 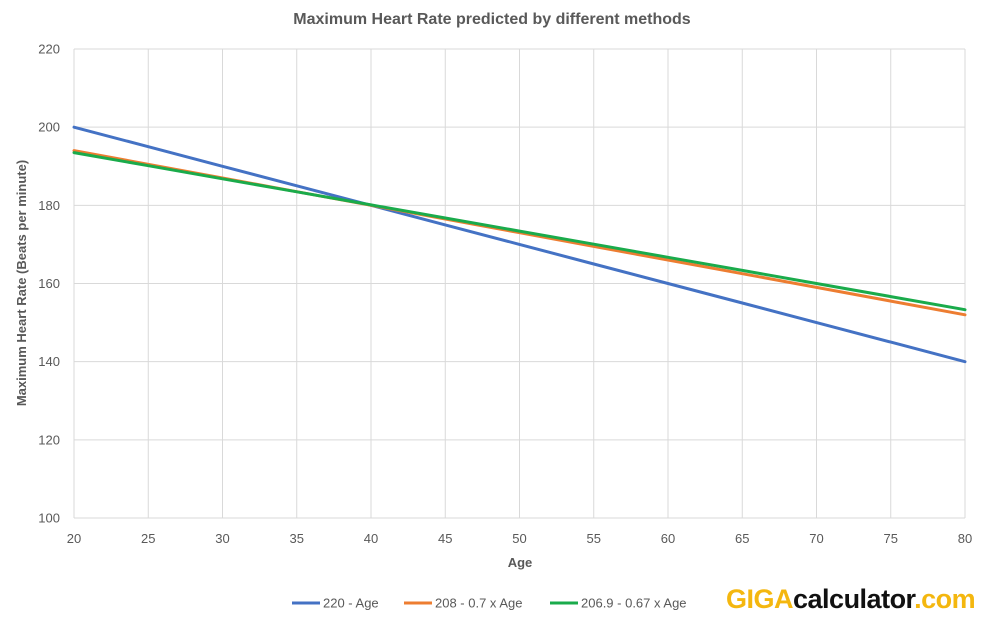 I want to click on giga-calculator-logo: GIGAcalculator.com, so click(x=851, y=599).